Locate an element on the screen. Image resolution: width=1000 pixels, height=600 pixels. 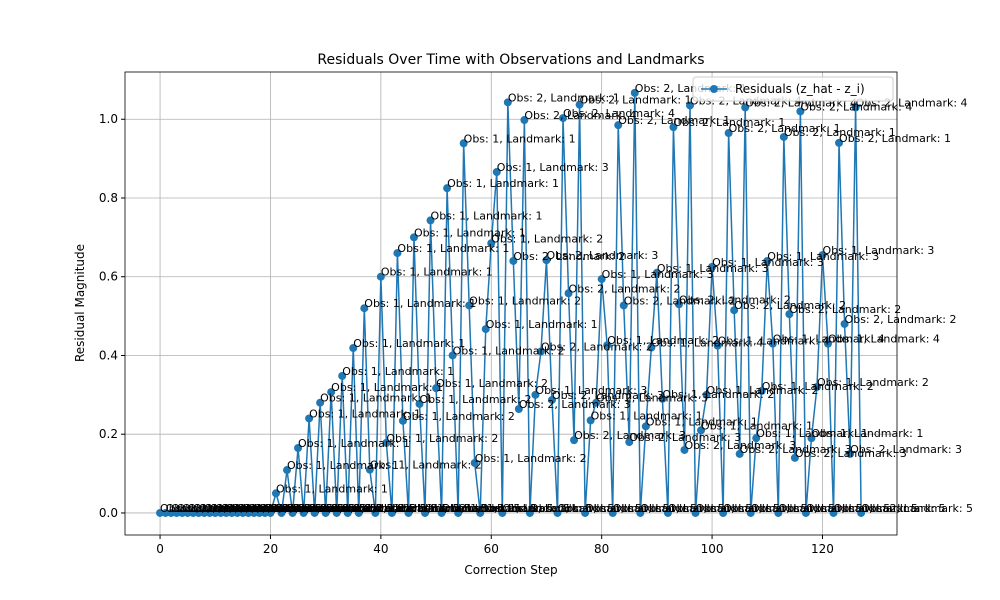
annotation: Obs: 2, Landmark: 4 is located at coordinates (580, 115).